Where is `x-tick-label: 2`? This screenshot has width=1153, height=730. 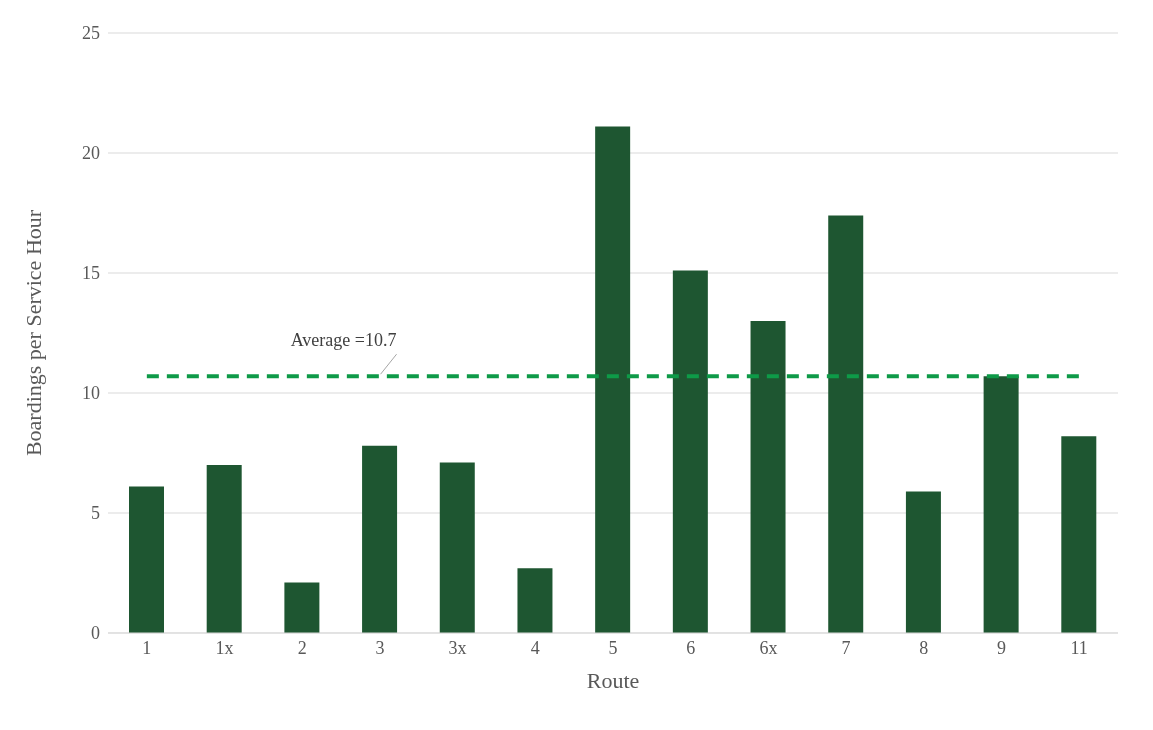 x-tick-label: 2 is located at coordinates (302, 647).